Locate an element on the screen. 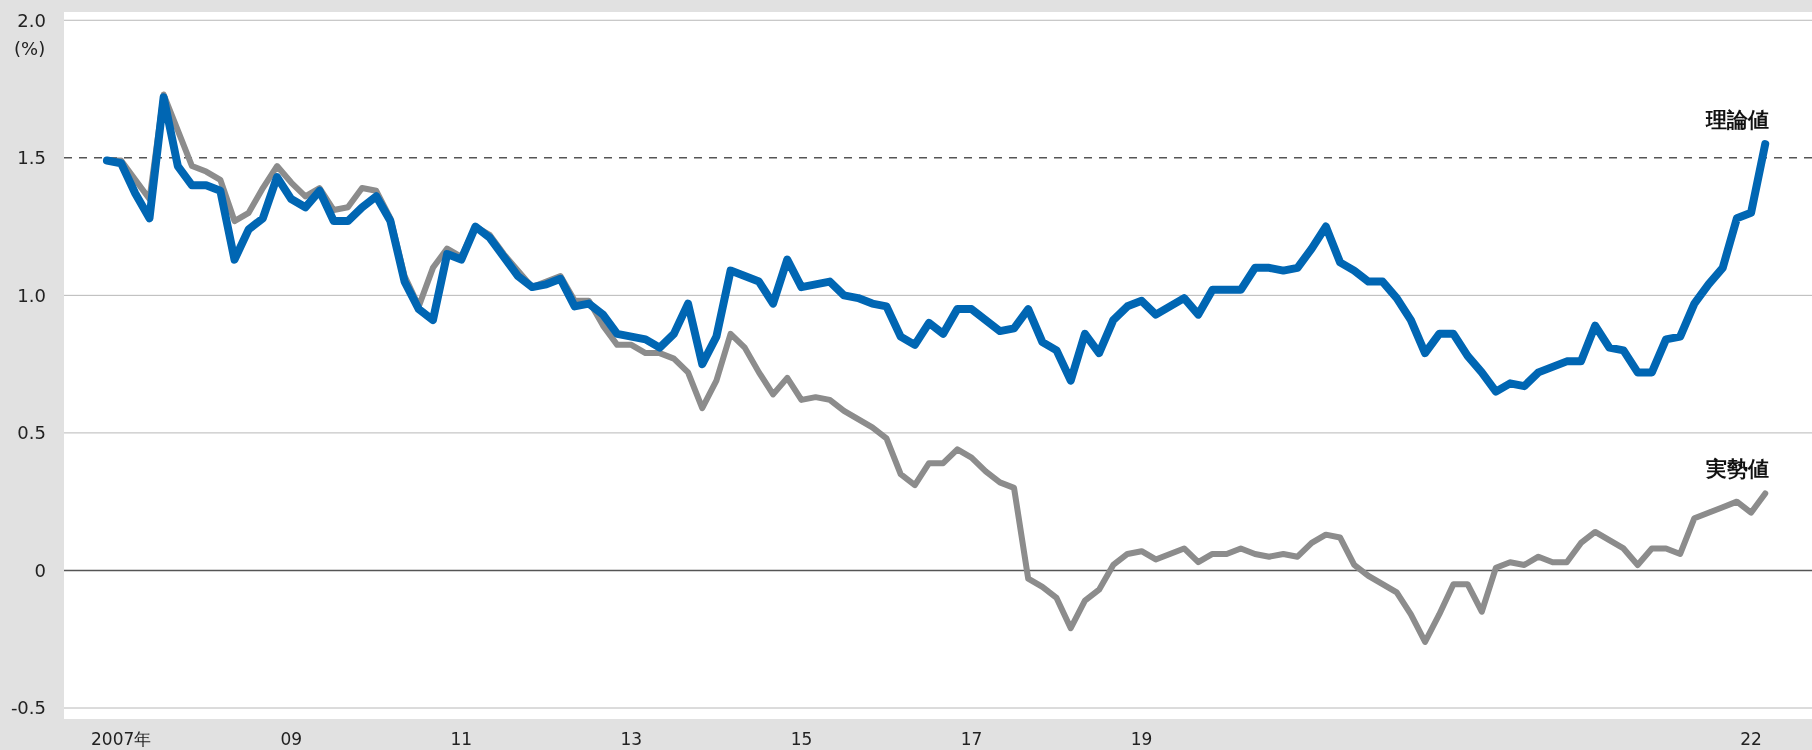 Image resolution: width=1812 pixels, height=750 pixels. x-tick-label: 22 is located at coordinates (1751, 739).